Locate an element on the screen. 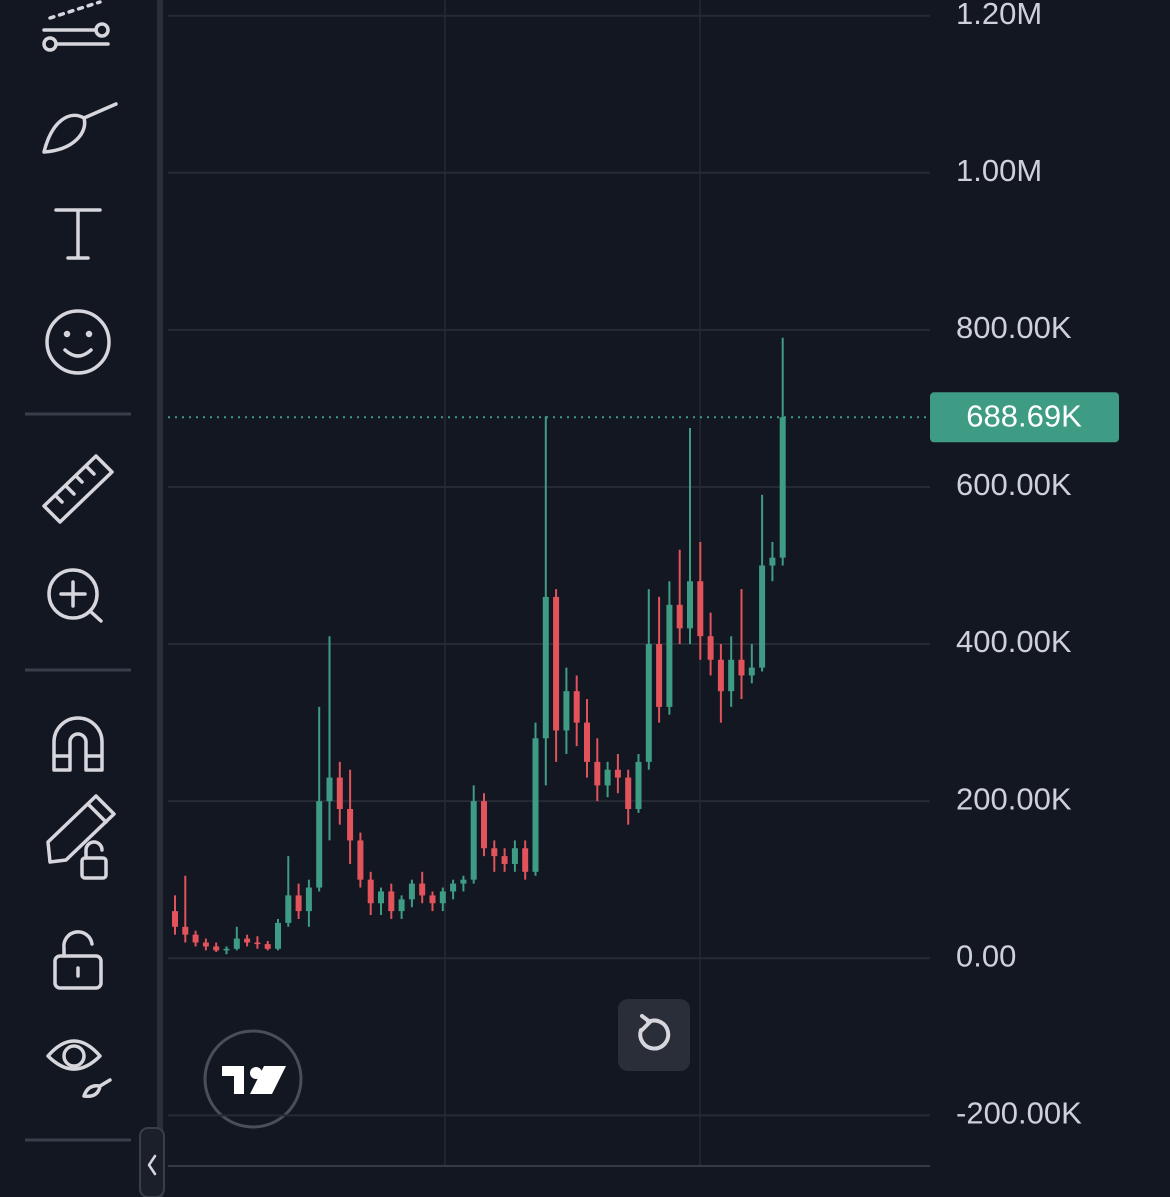 This screenshot has height=1197, width=1170. last-price-box is located at coordinates (1024, 417).